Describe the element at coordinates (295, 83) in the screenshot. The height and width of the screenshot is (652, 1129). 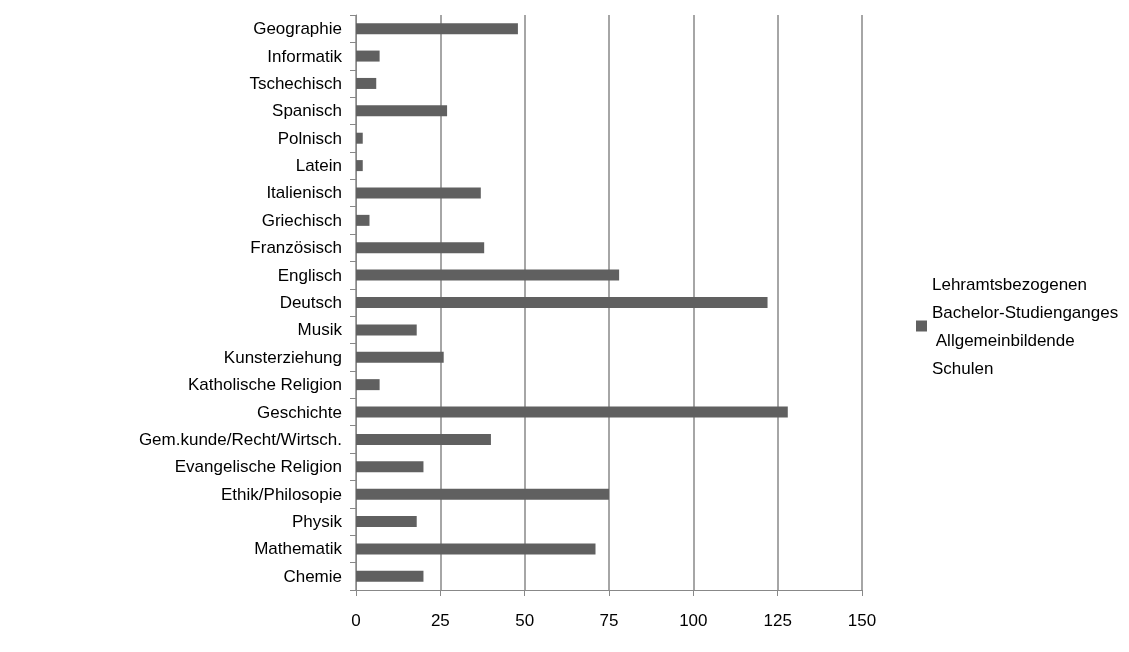
I see `y-tick-label: Tschechisch` at that location.